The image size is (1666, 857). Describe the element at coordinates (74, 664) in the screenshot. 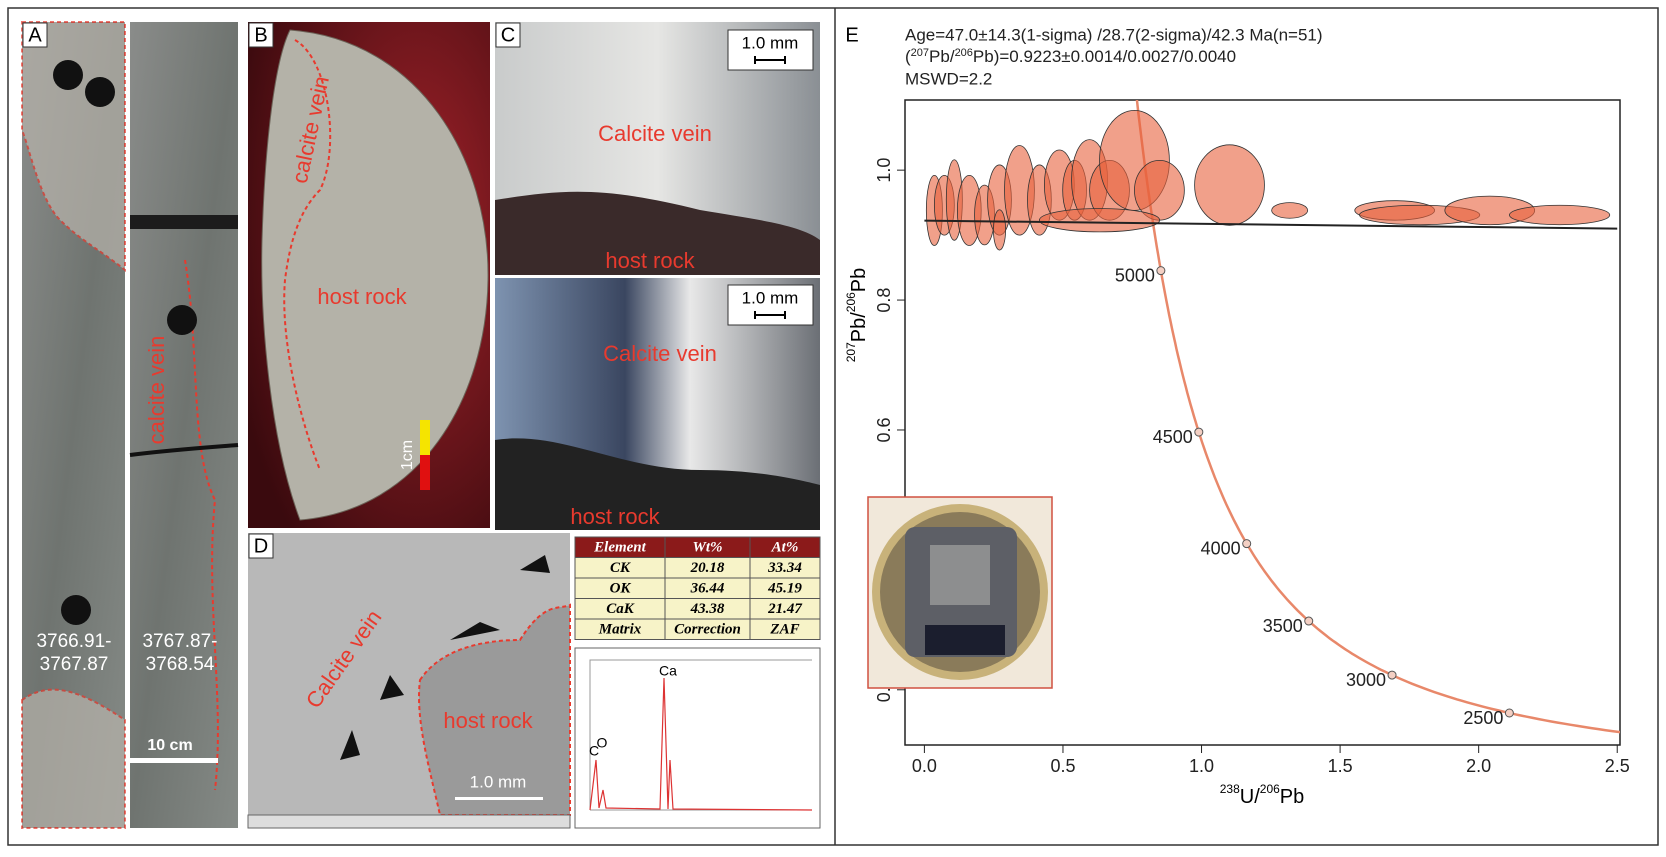

I see `sample-depth: 3767.87` at that location.